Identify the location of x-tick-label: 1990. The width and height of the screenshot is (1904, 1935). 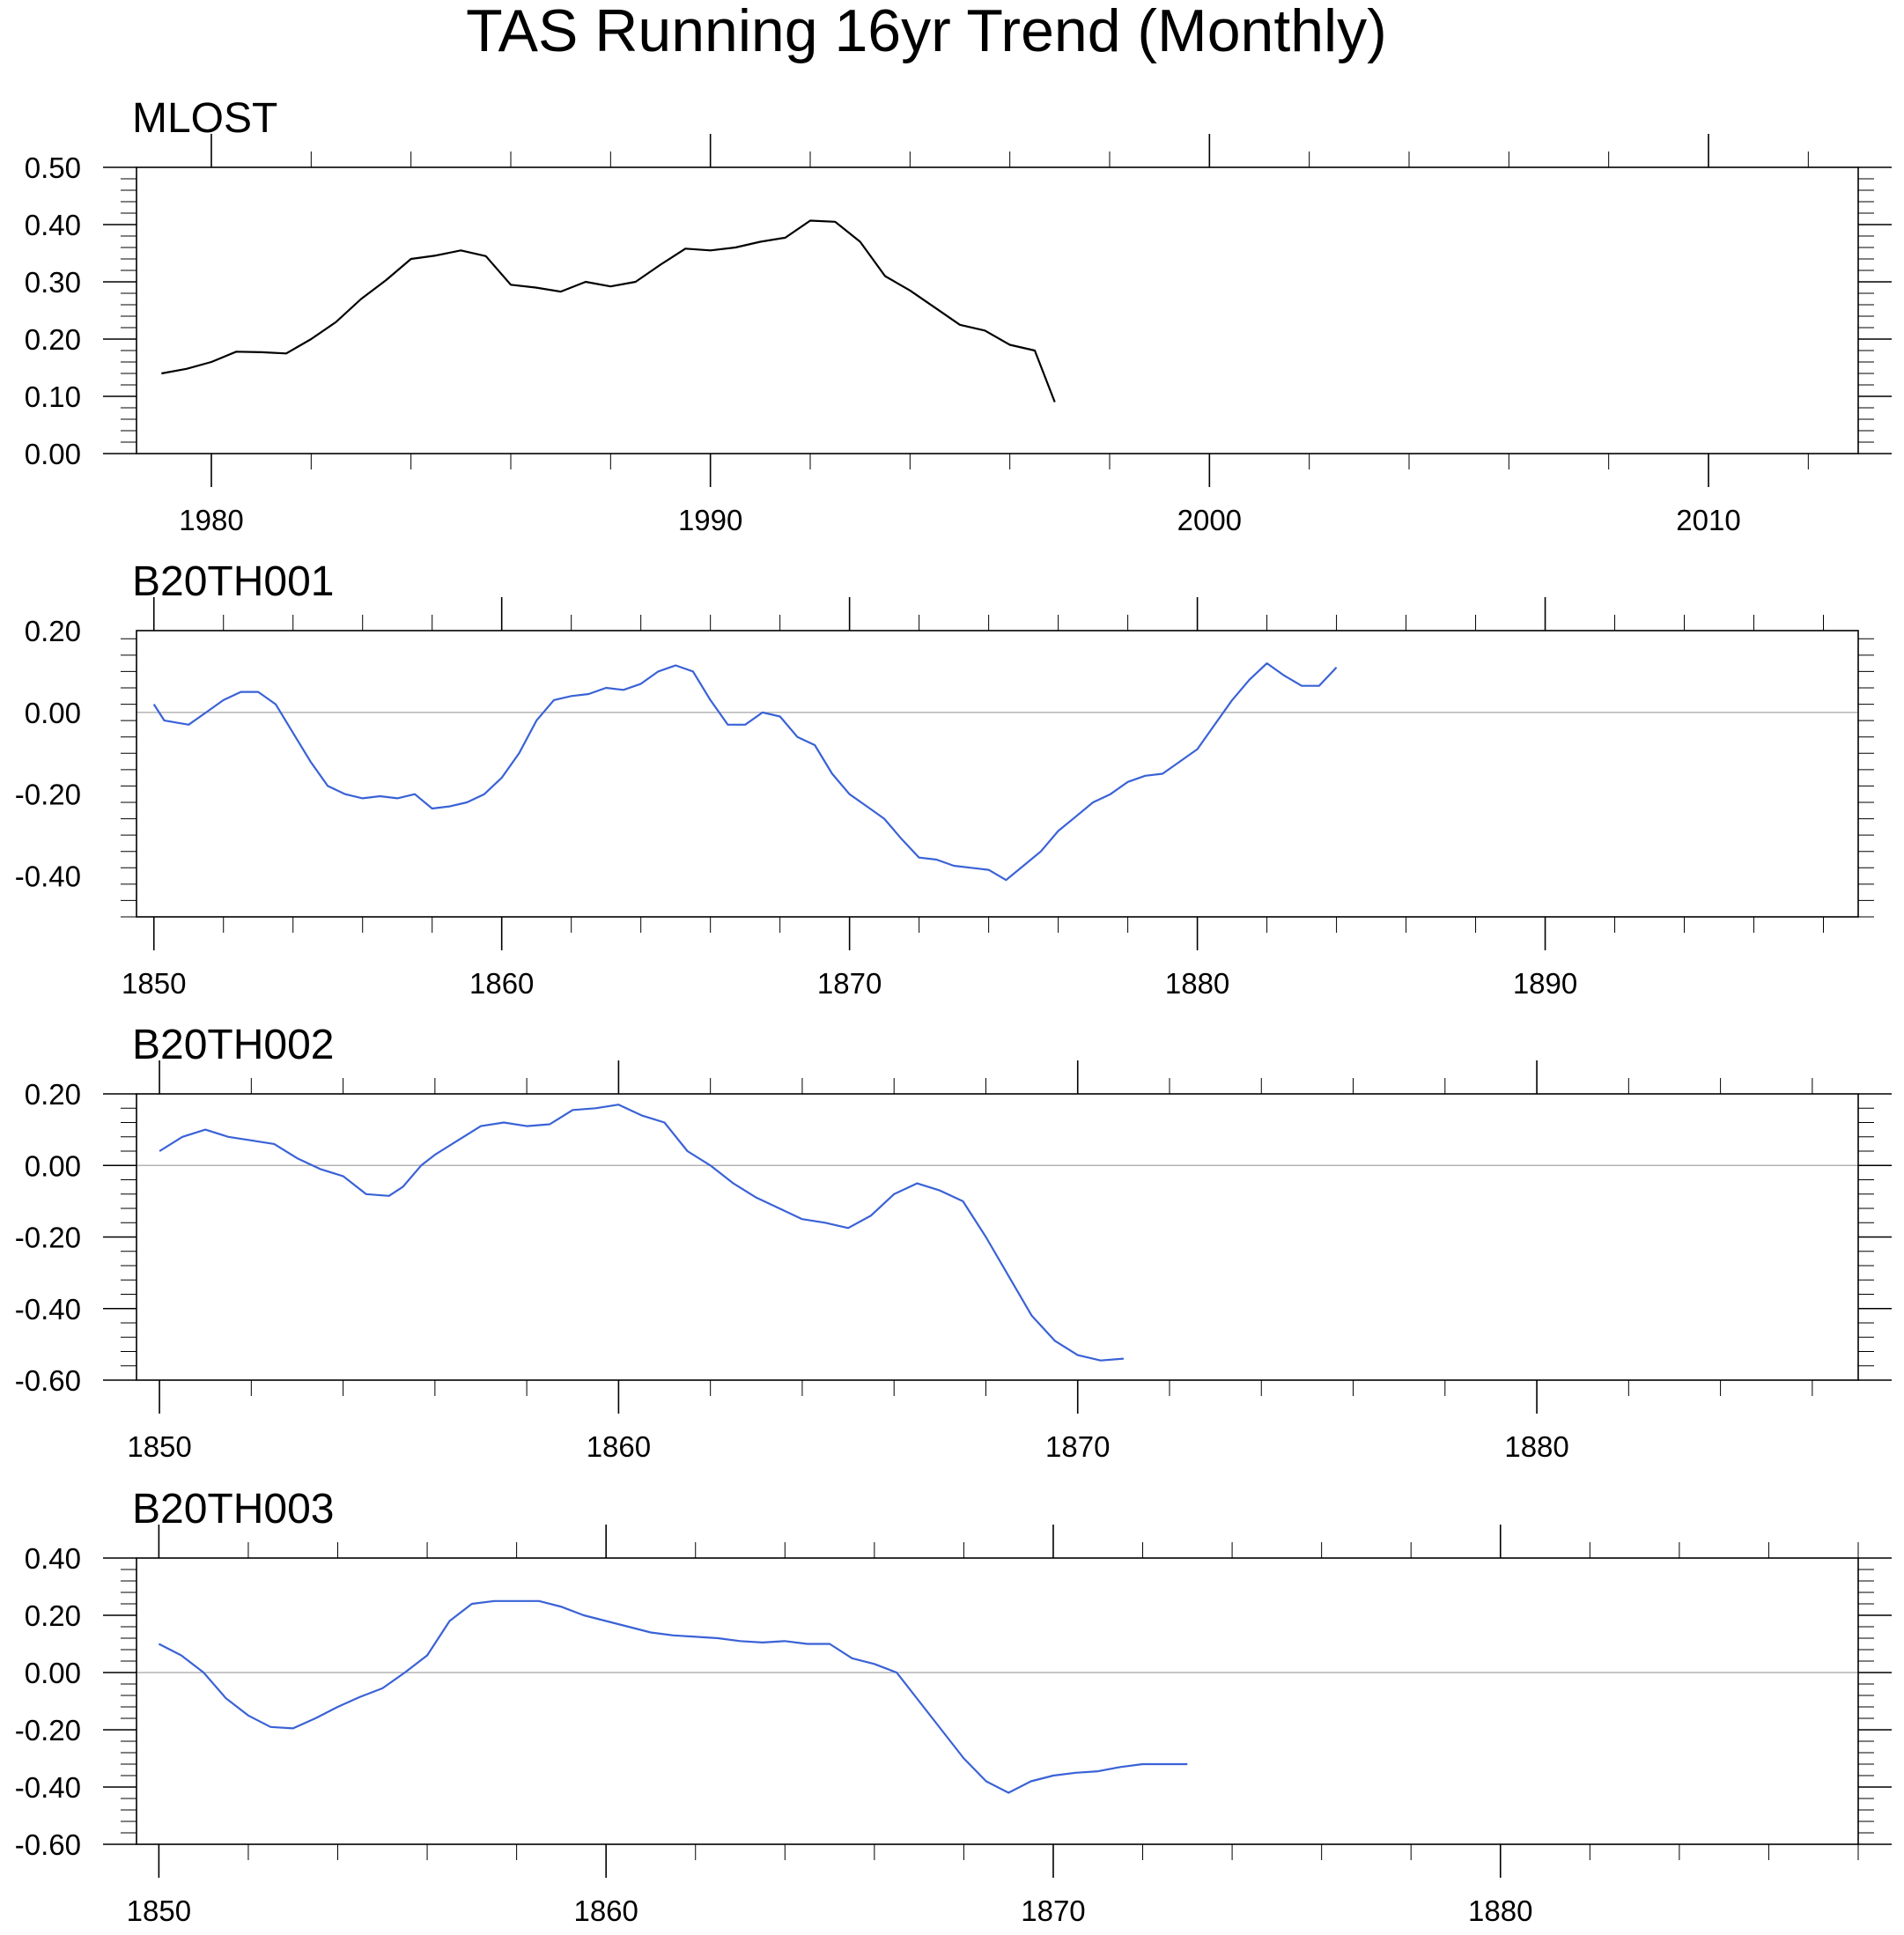
(710, 520).